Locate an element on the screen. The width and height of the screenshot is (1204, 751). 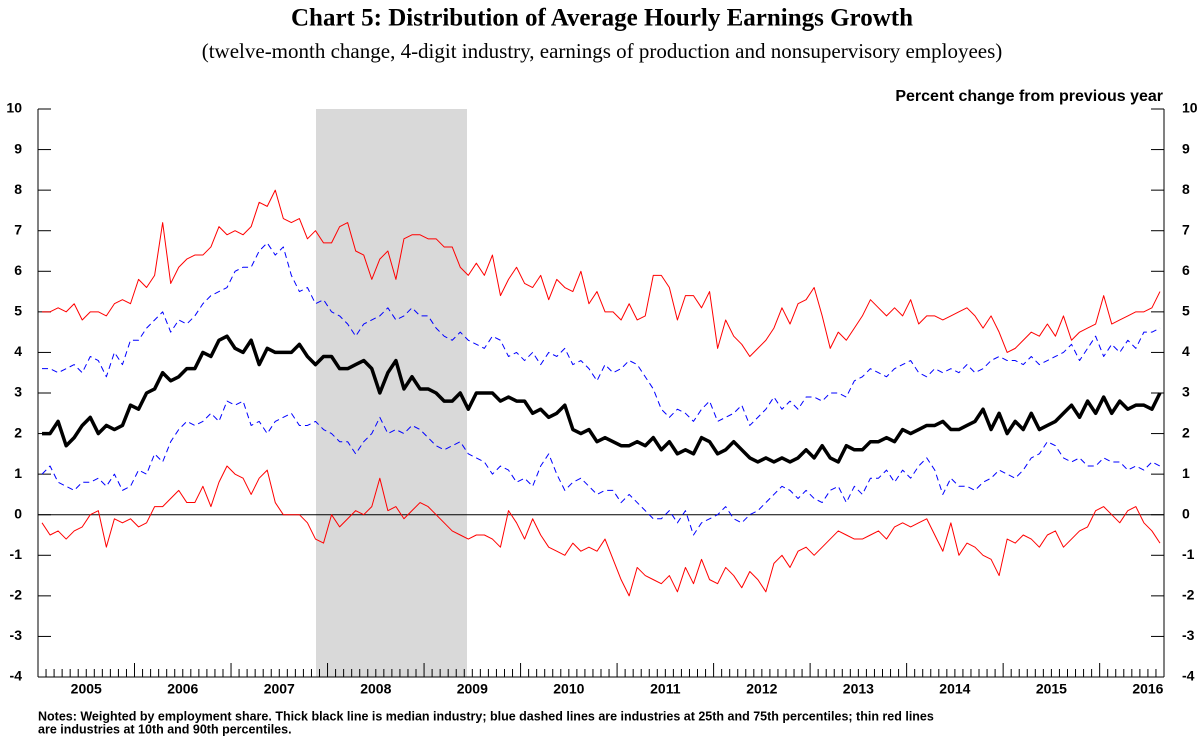
recession-shading is located at coordinates (391, 393).